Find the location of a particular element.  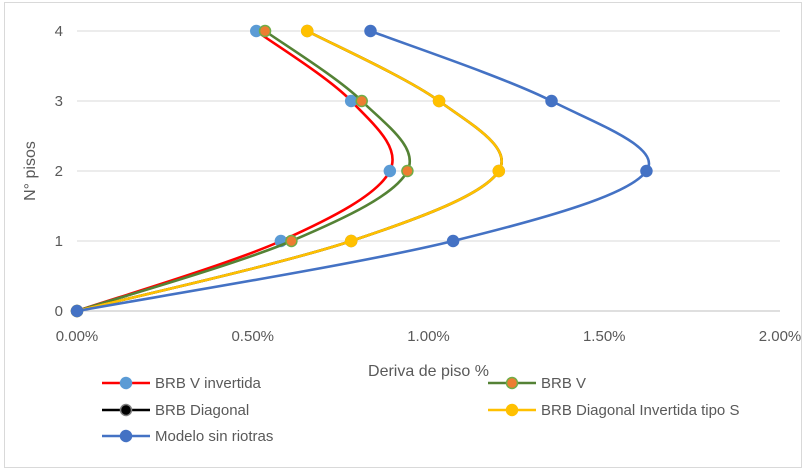

y-tick-label: 2 is located at coordinates (59, 171).